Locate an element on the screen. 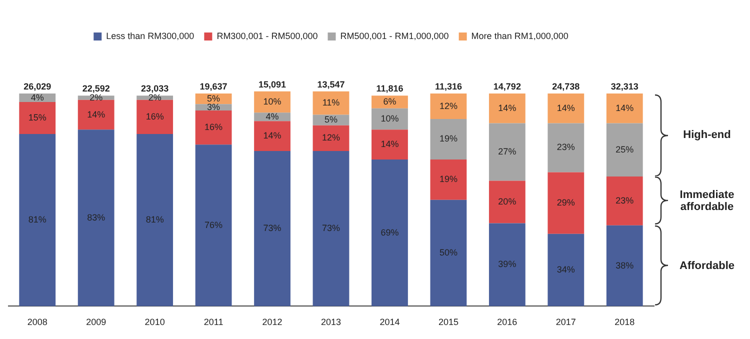 This screenshot has height=339, width=750. annotation: 11,316 is located at coordinates (448, 87).